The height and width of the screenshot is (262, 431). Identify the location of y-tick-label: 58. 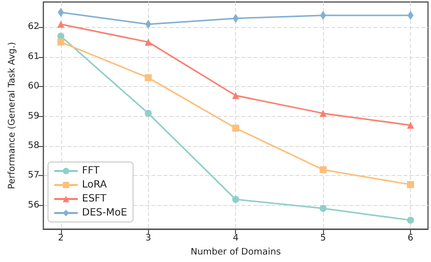
(34, 145).